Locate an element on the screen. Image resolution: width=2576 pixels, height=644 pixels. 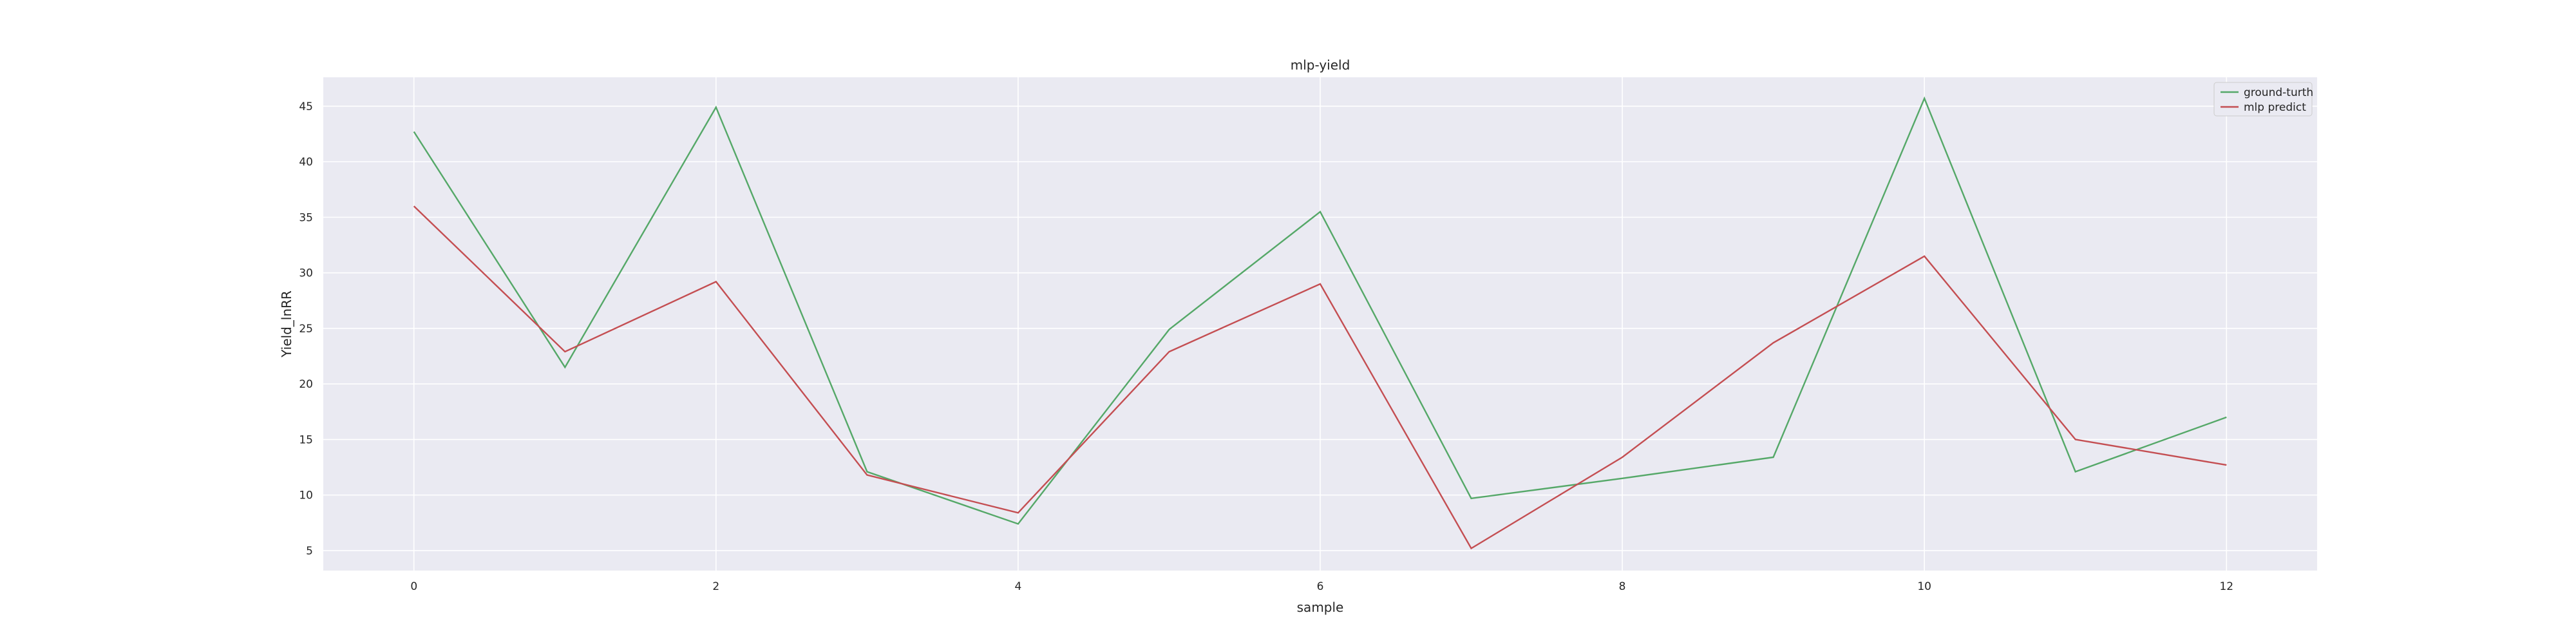
x-tick-label: 12 is located at coordinates (2226, 587).